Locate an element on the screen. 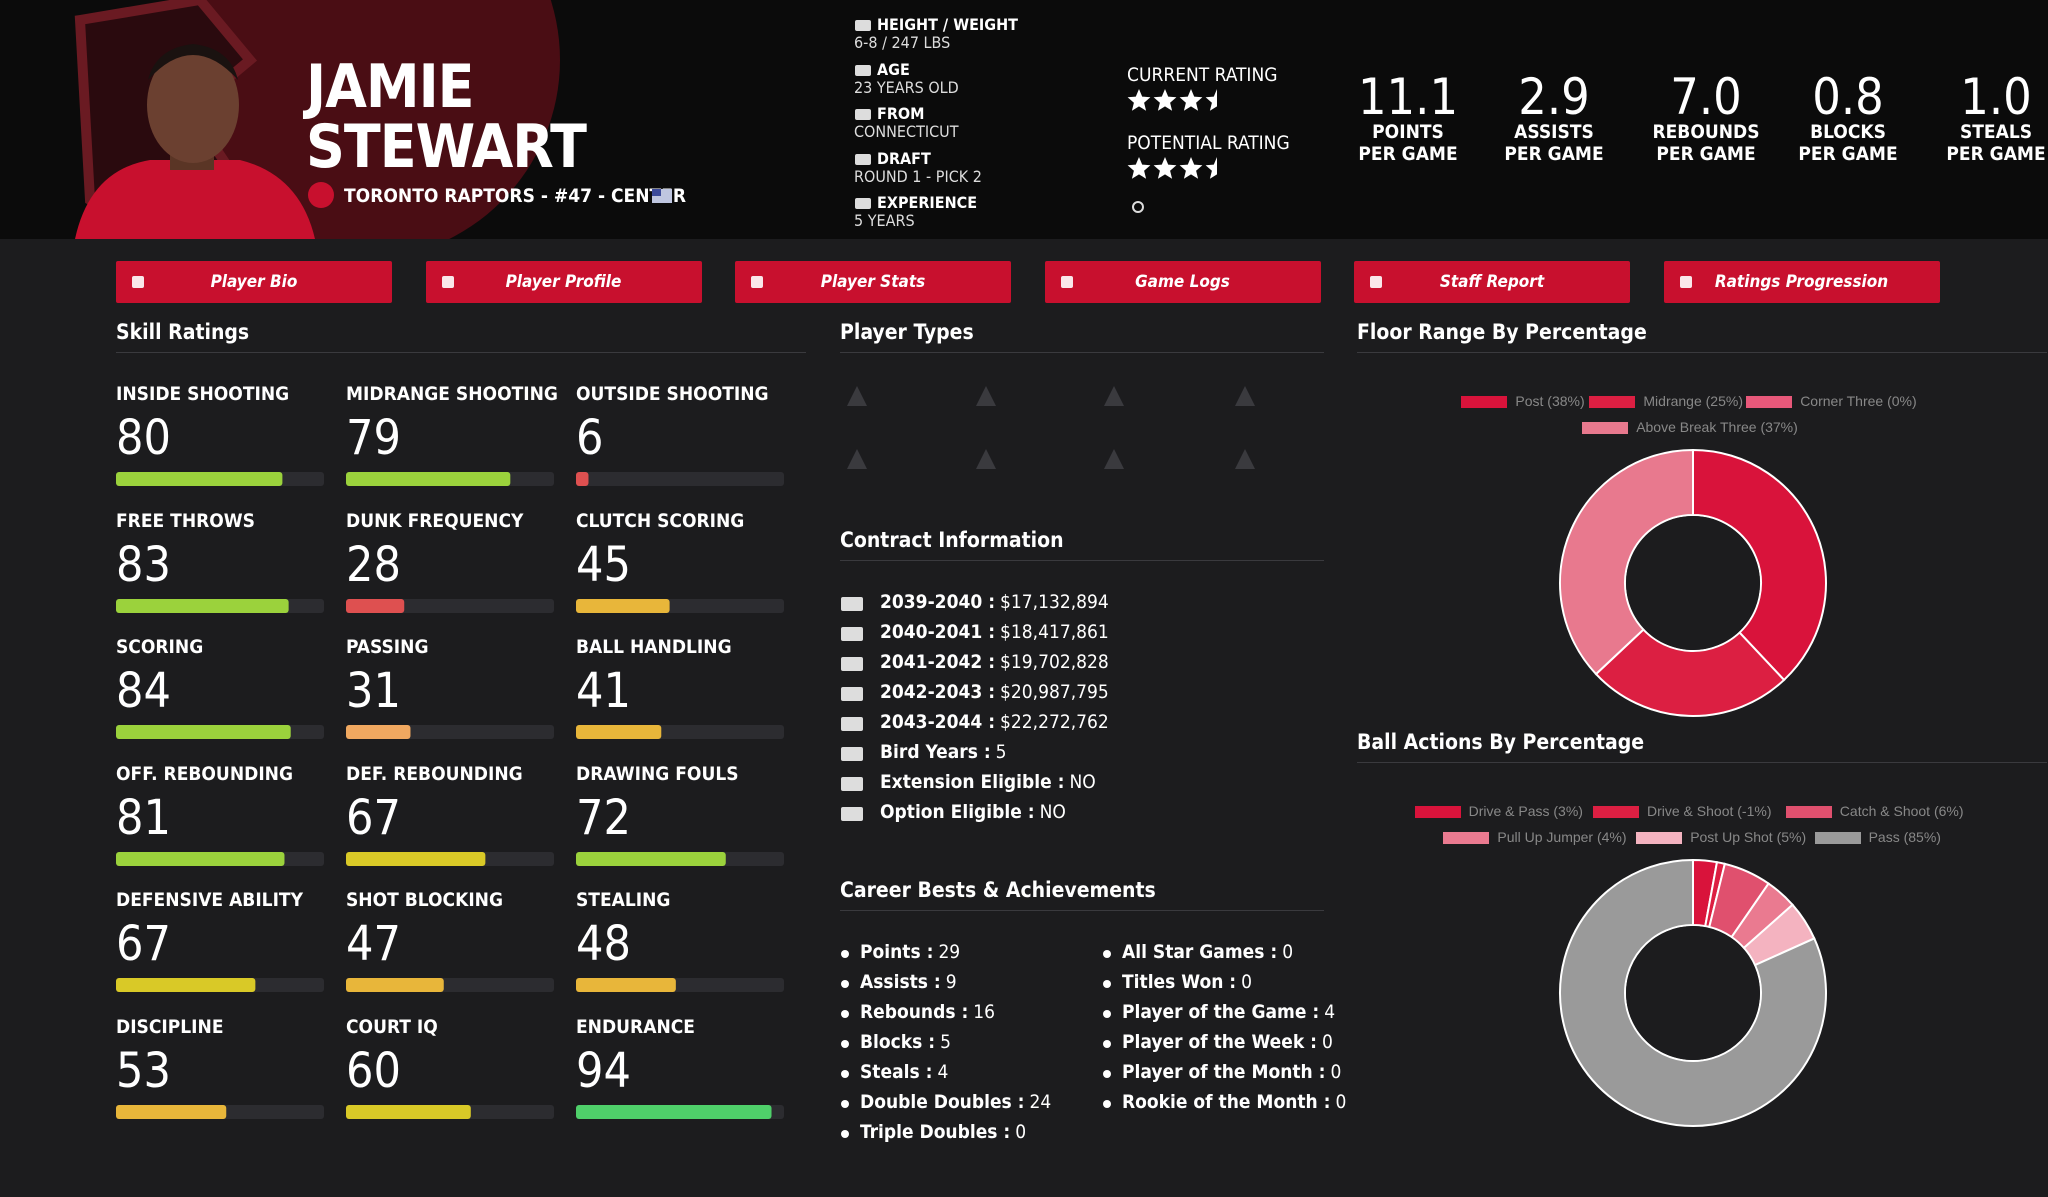  info-label: FROM is located at coordinates (901, 113).